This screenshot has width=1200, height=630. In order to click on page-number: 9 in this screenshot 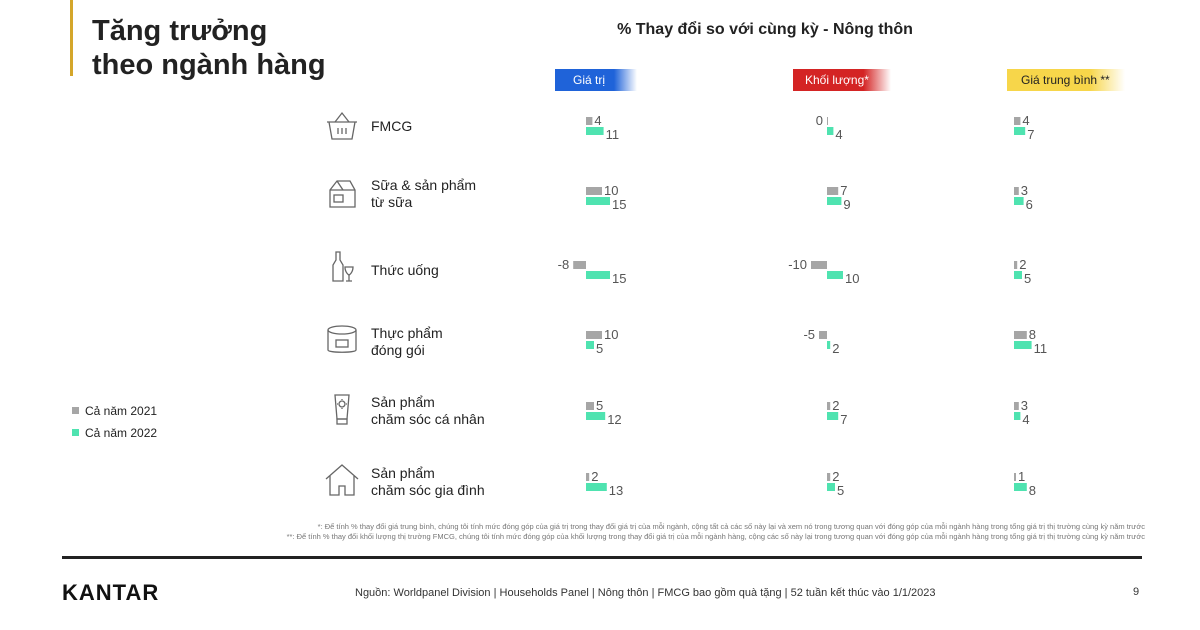, I will do `click(1136, 592)`.